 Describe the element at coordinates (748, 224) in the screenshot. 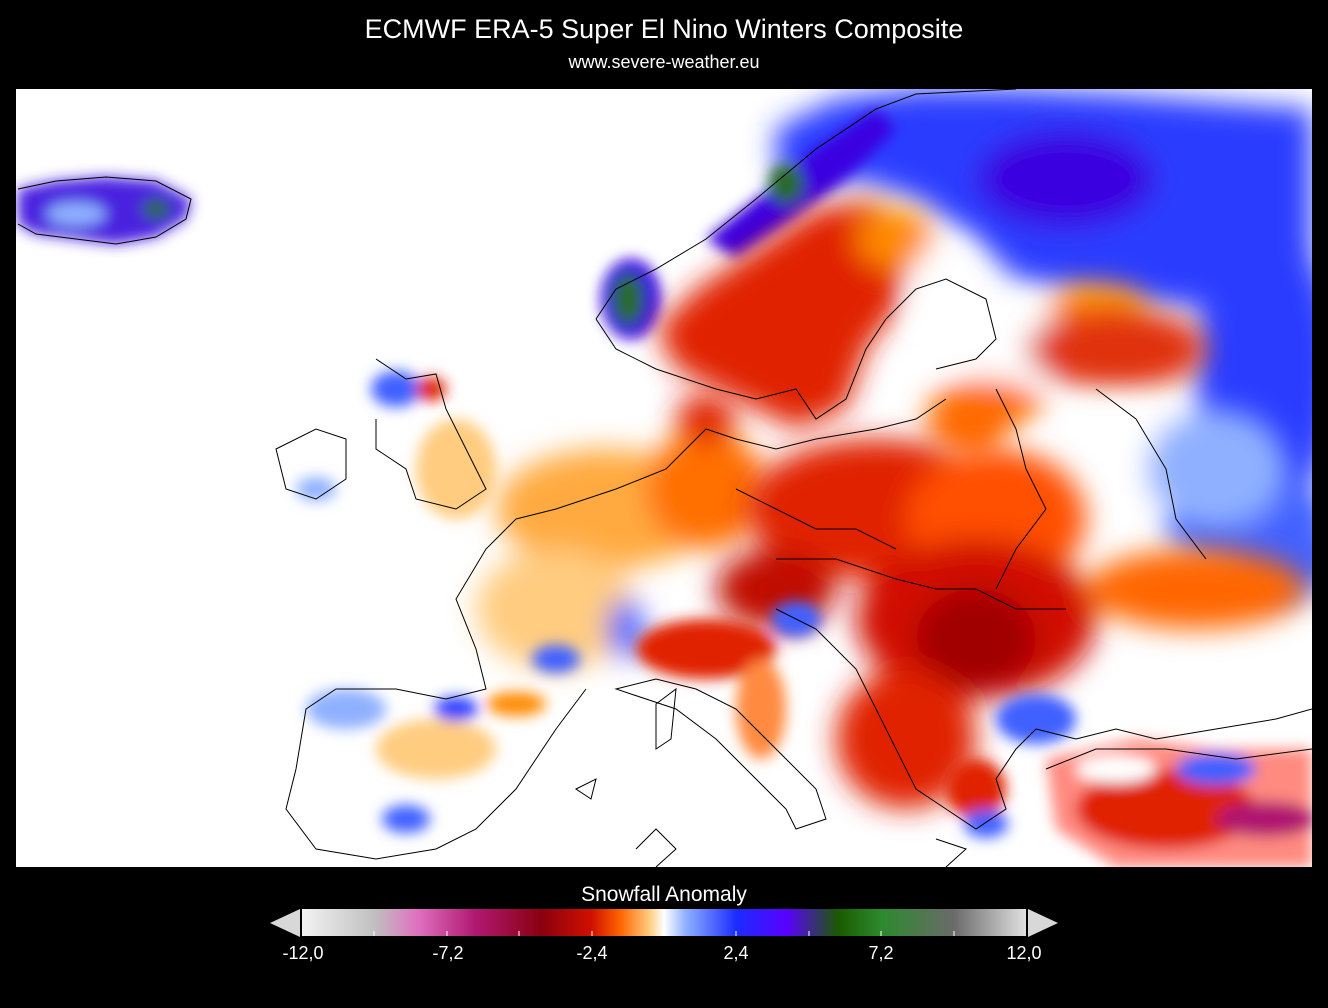

I see `norway-coast-anomaly` at that location.